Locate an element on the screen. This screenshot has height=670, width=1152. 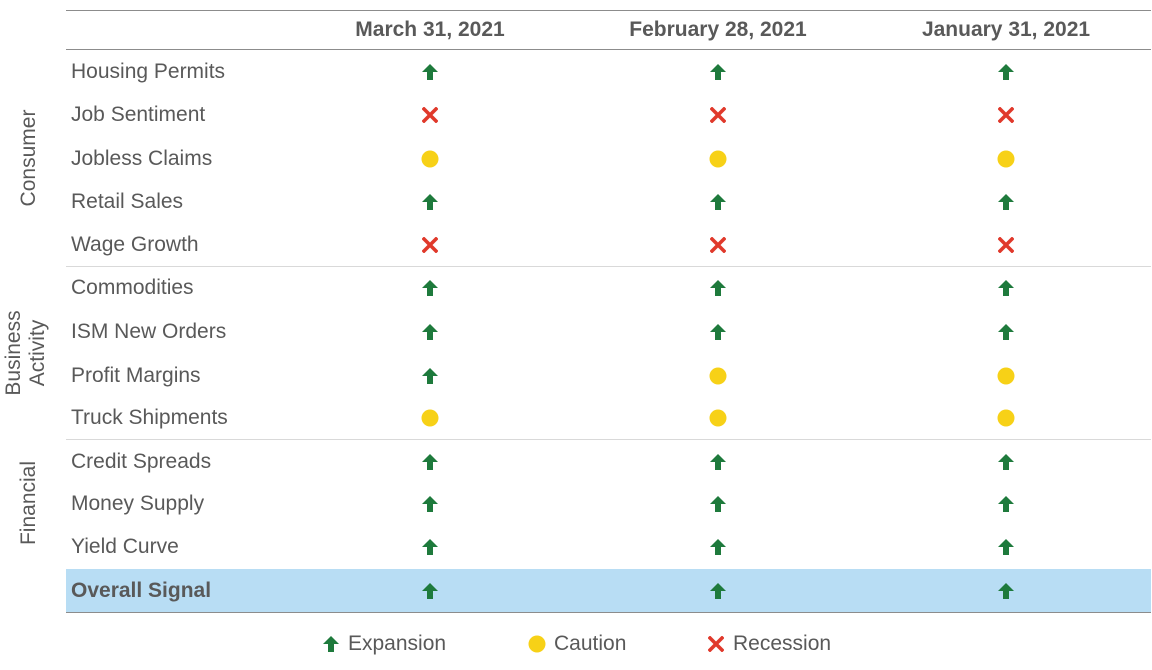
legend-label: Expansion is located at coordinates (397, 643).